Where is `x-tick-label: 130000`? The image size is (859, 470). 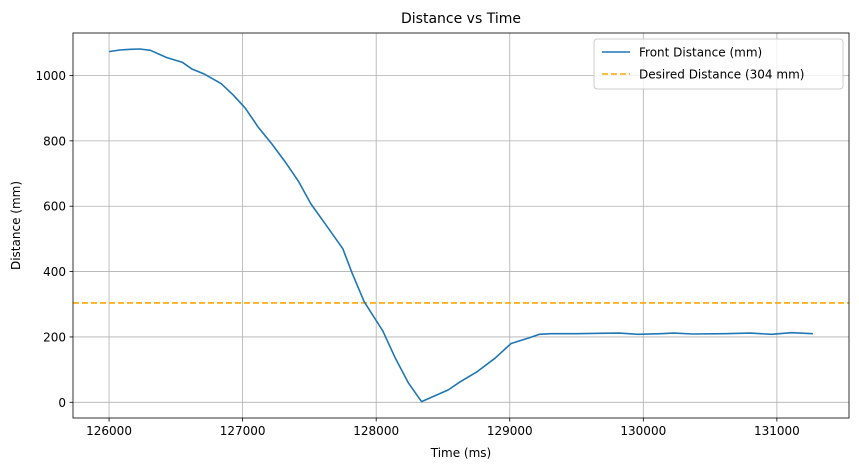 x-tick-label: 130000 is located at coordinates (643, 431).